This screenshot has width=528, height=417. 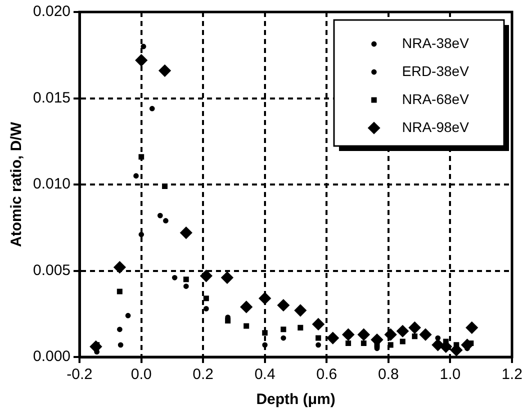 I want to click on x-tick-label: 0.0, so click(x=141, y=375).